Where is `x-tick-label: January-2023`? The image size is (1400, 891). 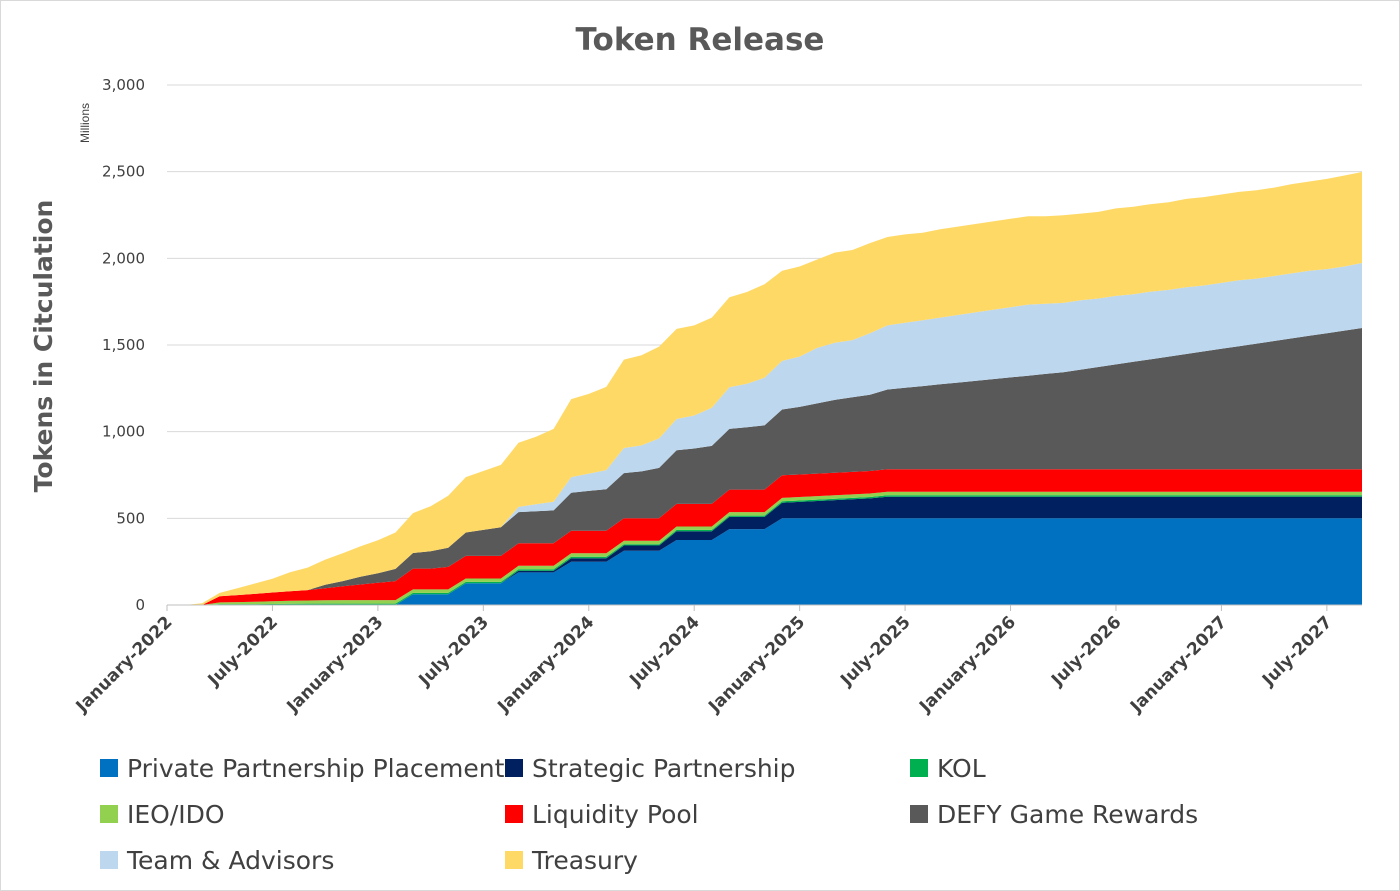
x-tick-label: January-2023 is located at coordinates (335, 664).